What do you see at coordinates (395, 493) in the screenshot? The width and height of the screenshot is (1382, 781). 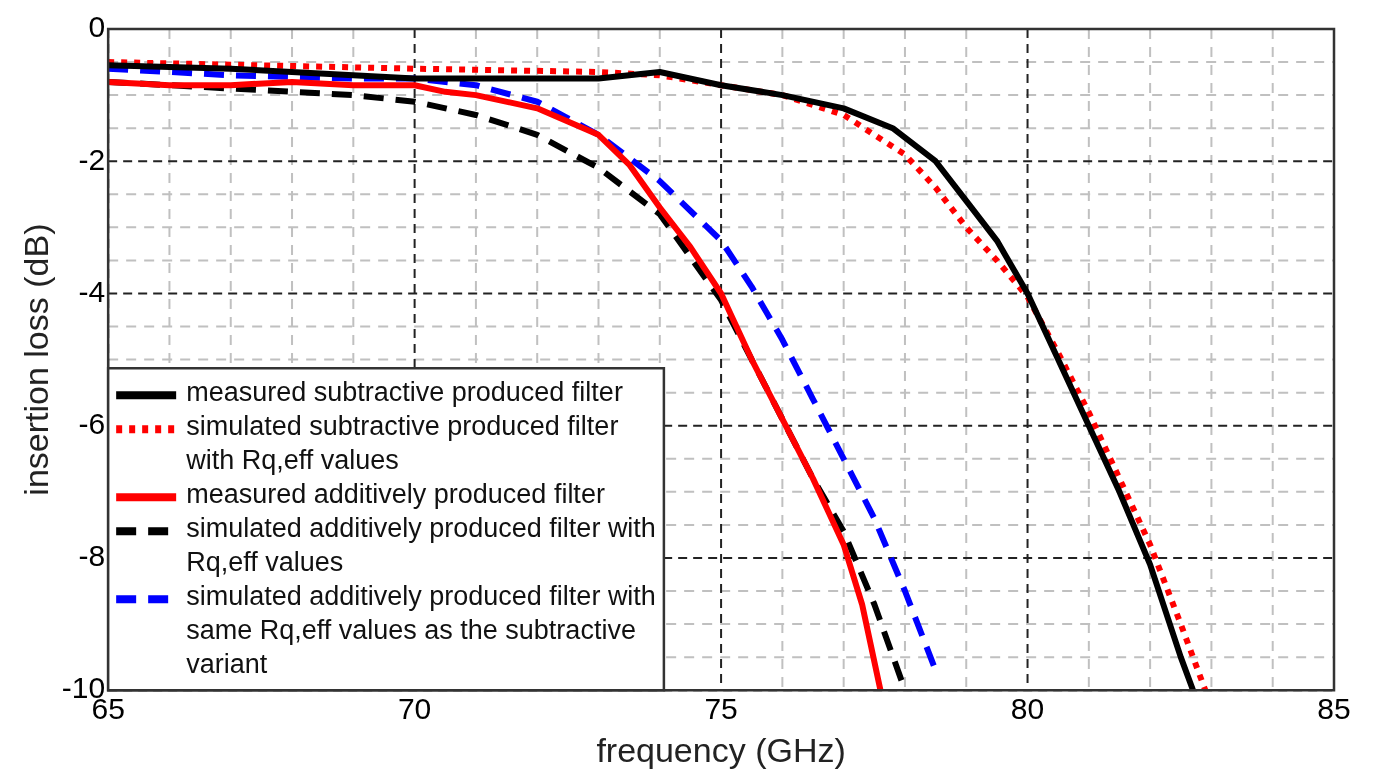 I see `legend-label: measured additively produced filter` at bounding box center [395, 493].